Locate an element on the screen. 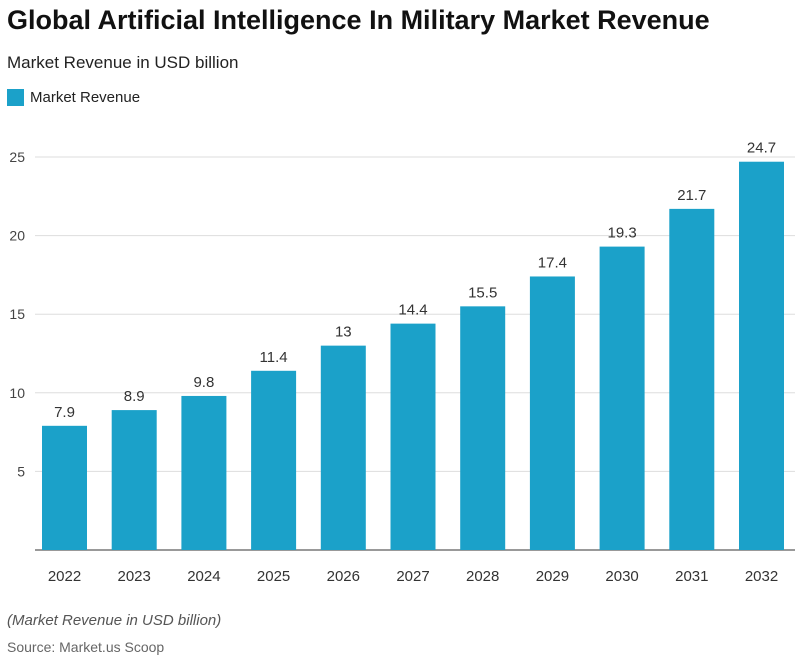 The image size is (800, 662). chart-subtitle: Market Revenue in USD billion is located at coordinates (123, 62).